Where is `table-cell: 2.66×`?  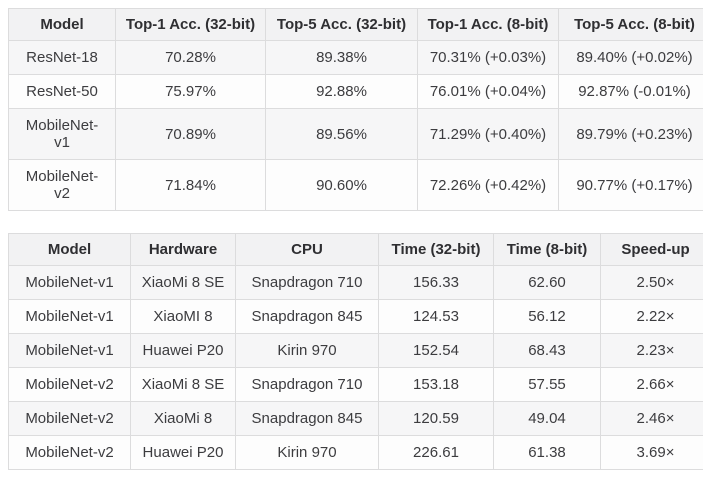 table-cell: 2.66× is located at coordinates (651, 384).